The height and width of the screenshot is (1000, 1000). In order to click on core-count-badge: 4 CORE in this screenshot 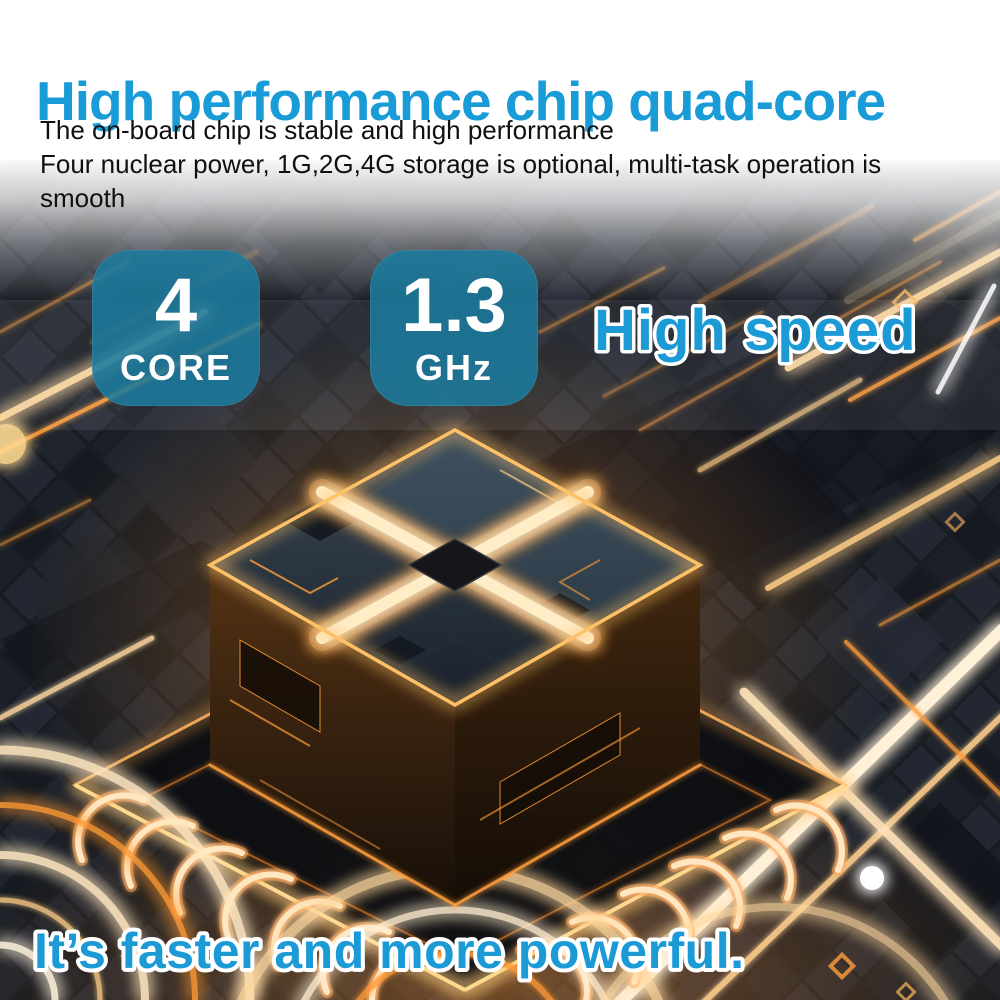, I will do `click(176, 328)`.